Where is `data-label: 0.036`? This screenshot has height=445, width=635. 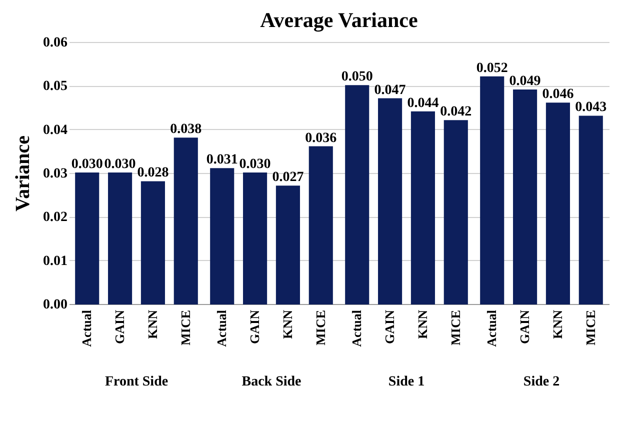
data-label: 0.036 is located at coordinates (321, 138).